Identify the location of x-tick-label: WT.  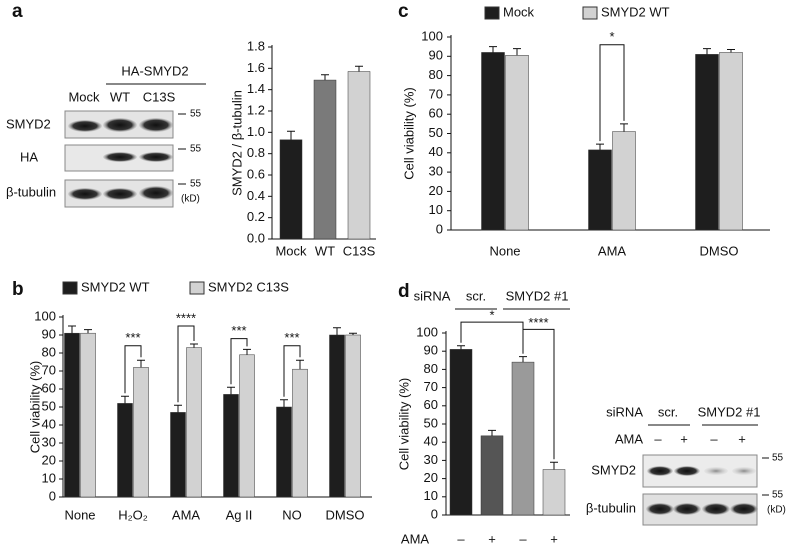
(325, 250).